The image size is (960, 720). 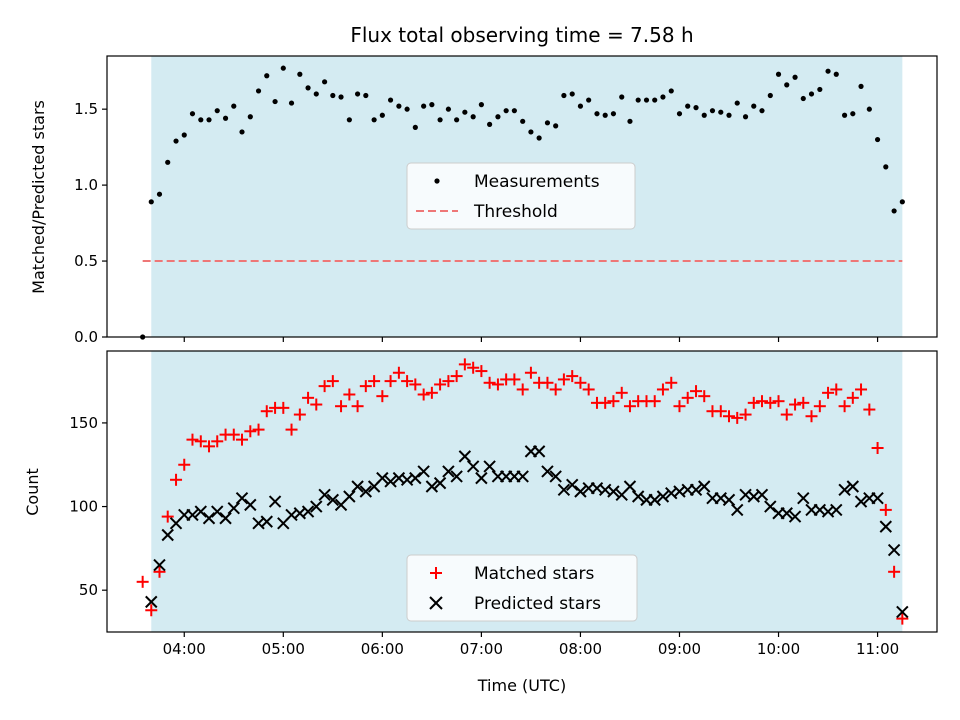 I want to click on x-tick-label: 05:00, so click(x=283, y=649).